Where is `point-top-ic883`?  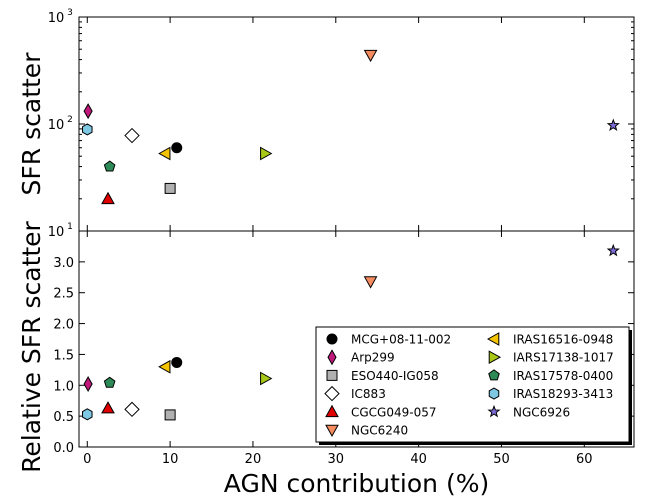 point-top-ic883 is located at coordinates (132, 135).